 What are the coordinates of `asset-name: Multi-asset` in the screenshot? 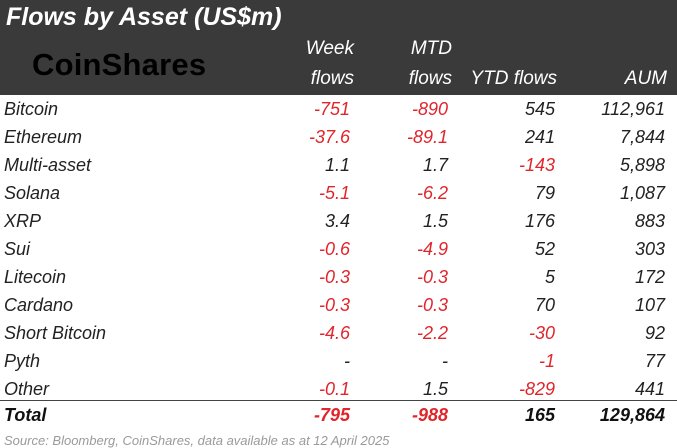 It's located at (48, 165).